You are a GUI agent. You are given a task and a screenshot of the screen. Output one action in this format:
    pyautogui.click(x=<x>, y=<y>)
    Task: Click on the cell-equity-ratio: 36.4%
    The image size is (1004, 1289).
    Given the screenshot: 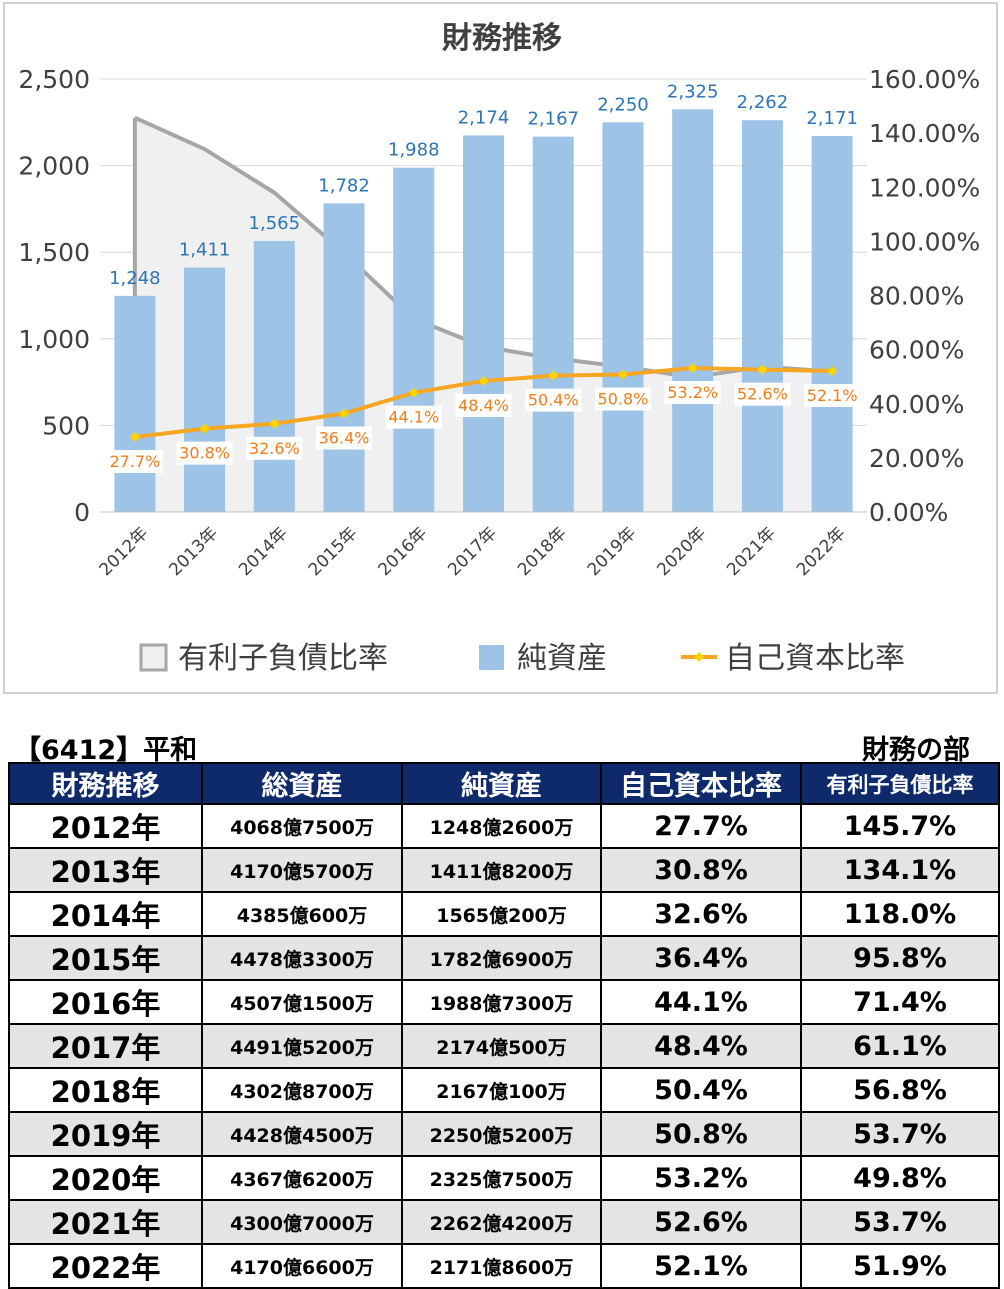 What is the action you would take?
    pyautogui.click(x=701, y=958)
    